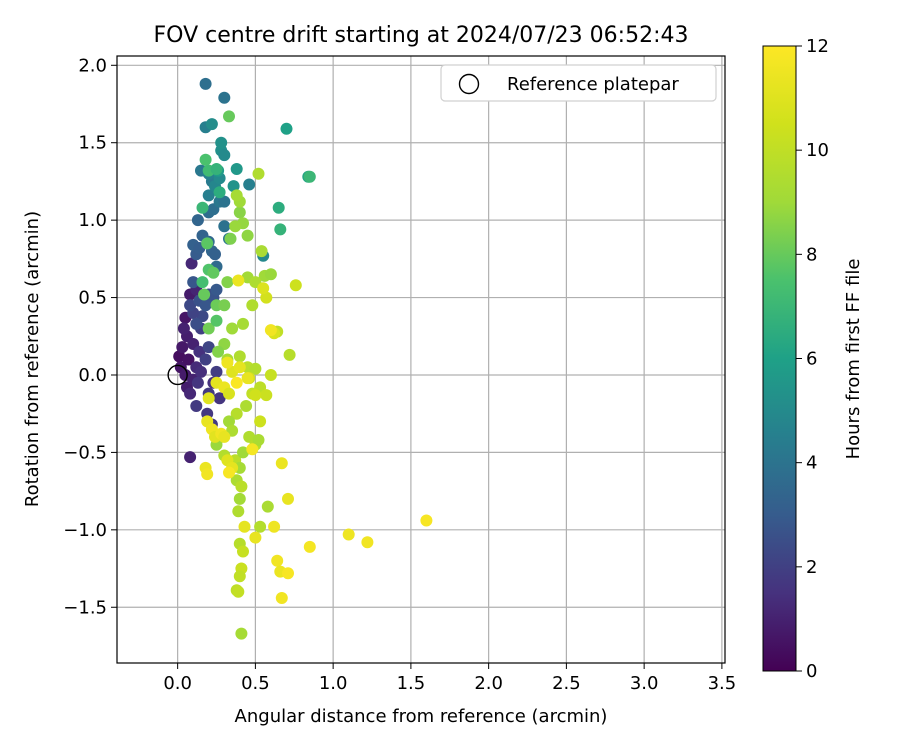 Image resolution: width=900 pixels, height=750 pixels. What do you see at coordinates (811, 567) in the screenshot?
I see `colorbar-tick-label: 2` at bounding box center [811, 567].